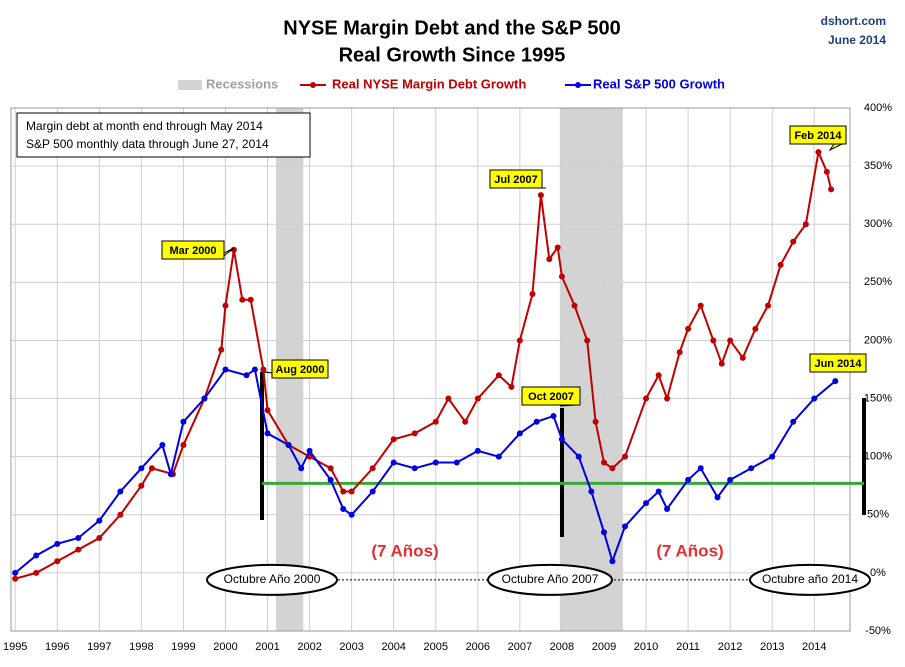  Describe the element at coordinates (878, 108) in the screenshot. I see `y-tick-label: 400%` at that location.